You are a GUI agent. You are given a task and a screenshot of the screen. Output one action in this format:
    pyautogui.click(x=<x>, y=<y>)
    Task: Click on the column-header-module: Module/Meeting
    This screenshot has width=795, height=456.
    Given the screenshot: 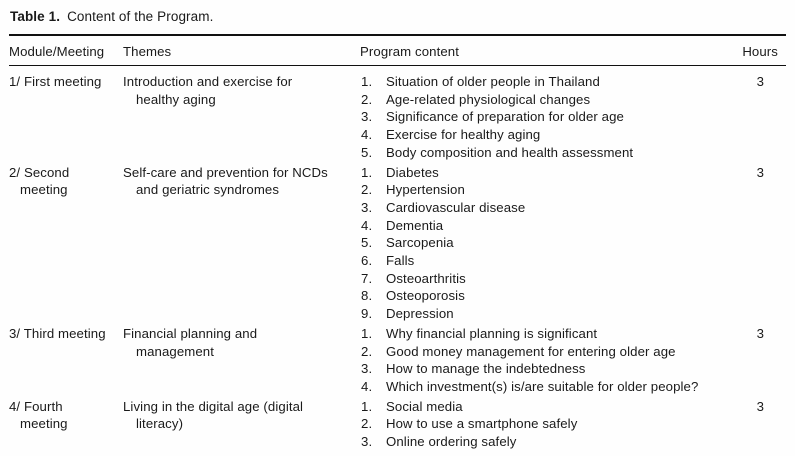 What is the action you would take?
    pyautogui.click(x=66, y=50)
    